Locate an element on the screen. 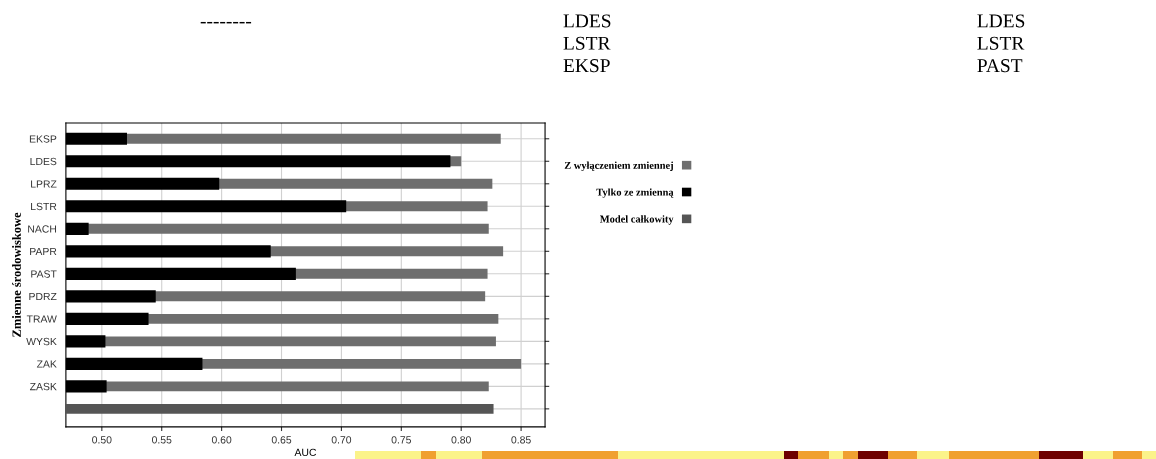 This screenshot has height=459, width=1156. x-tick-label: 0.70 is located at coordinates (341, 440).